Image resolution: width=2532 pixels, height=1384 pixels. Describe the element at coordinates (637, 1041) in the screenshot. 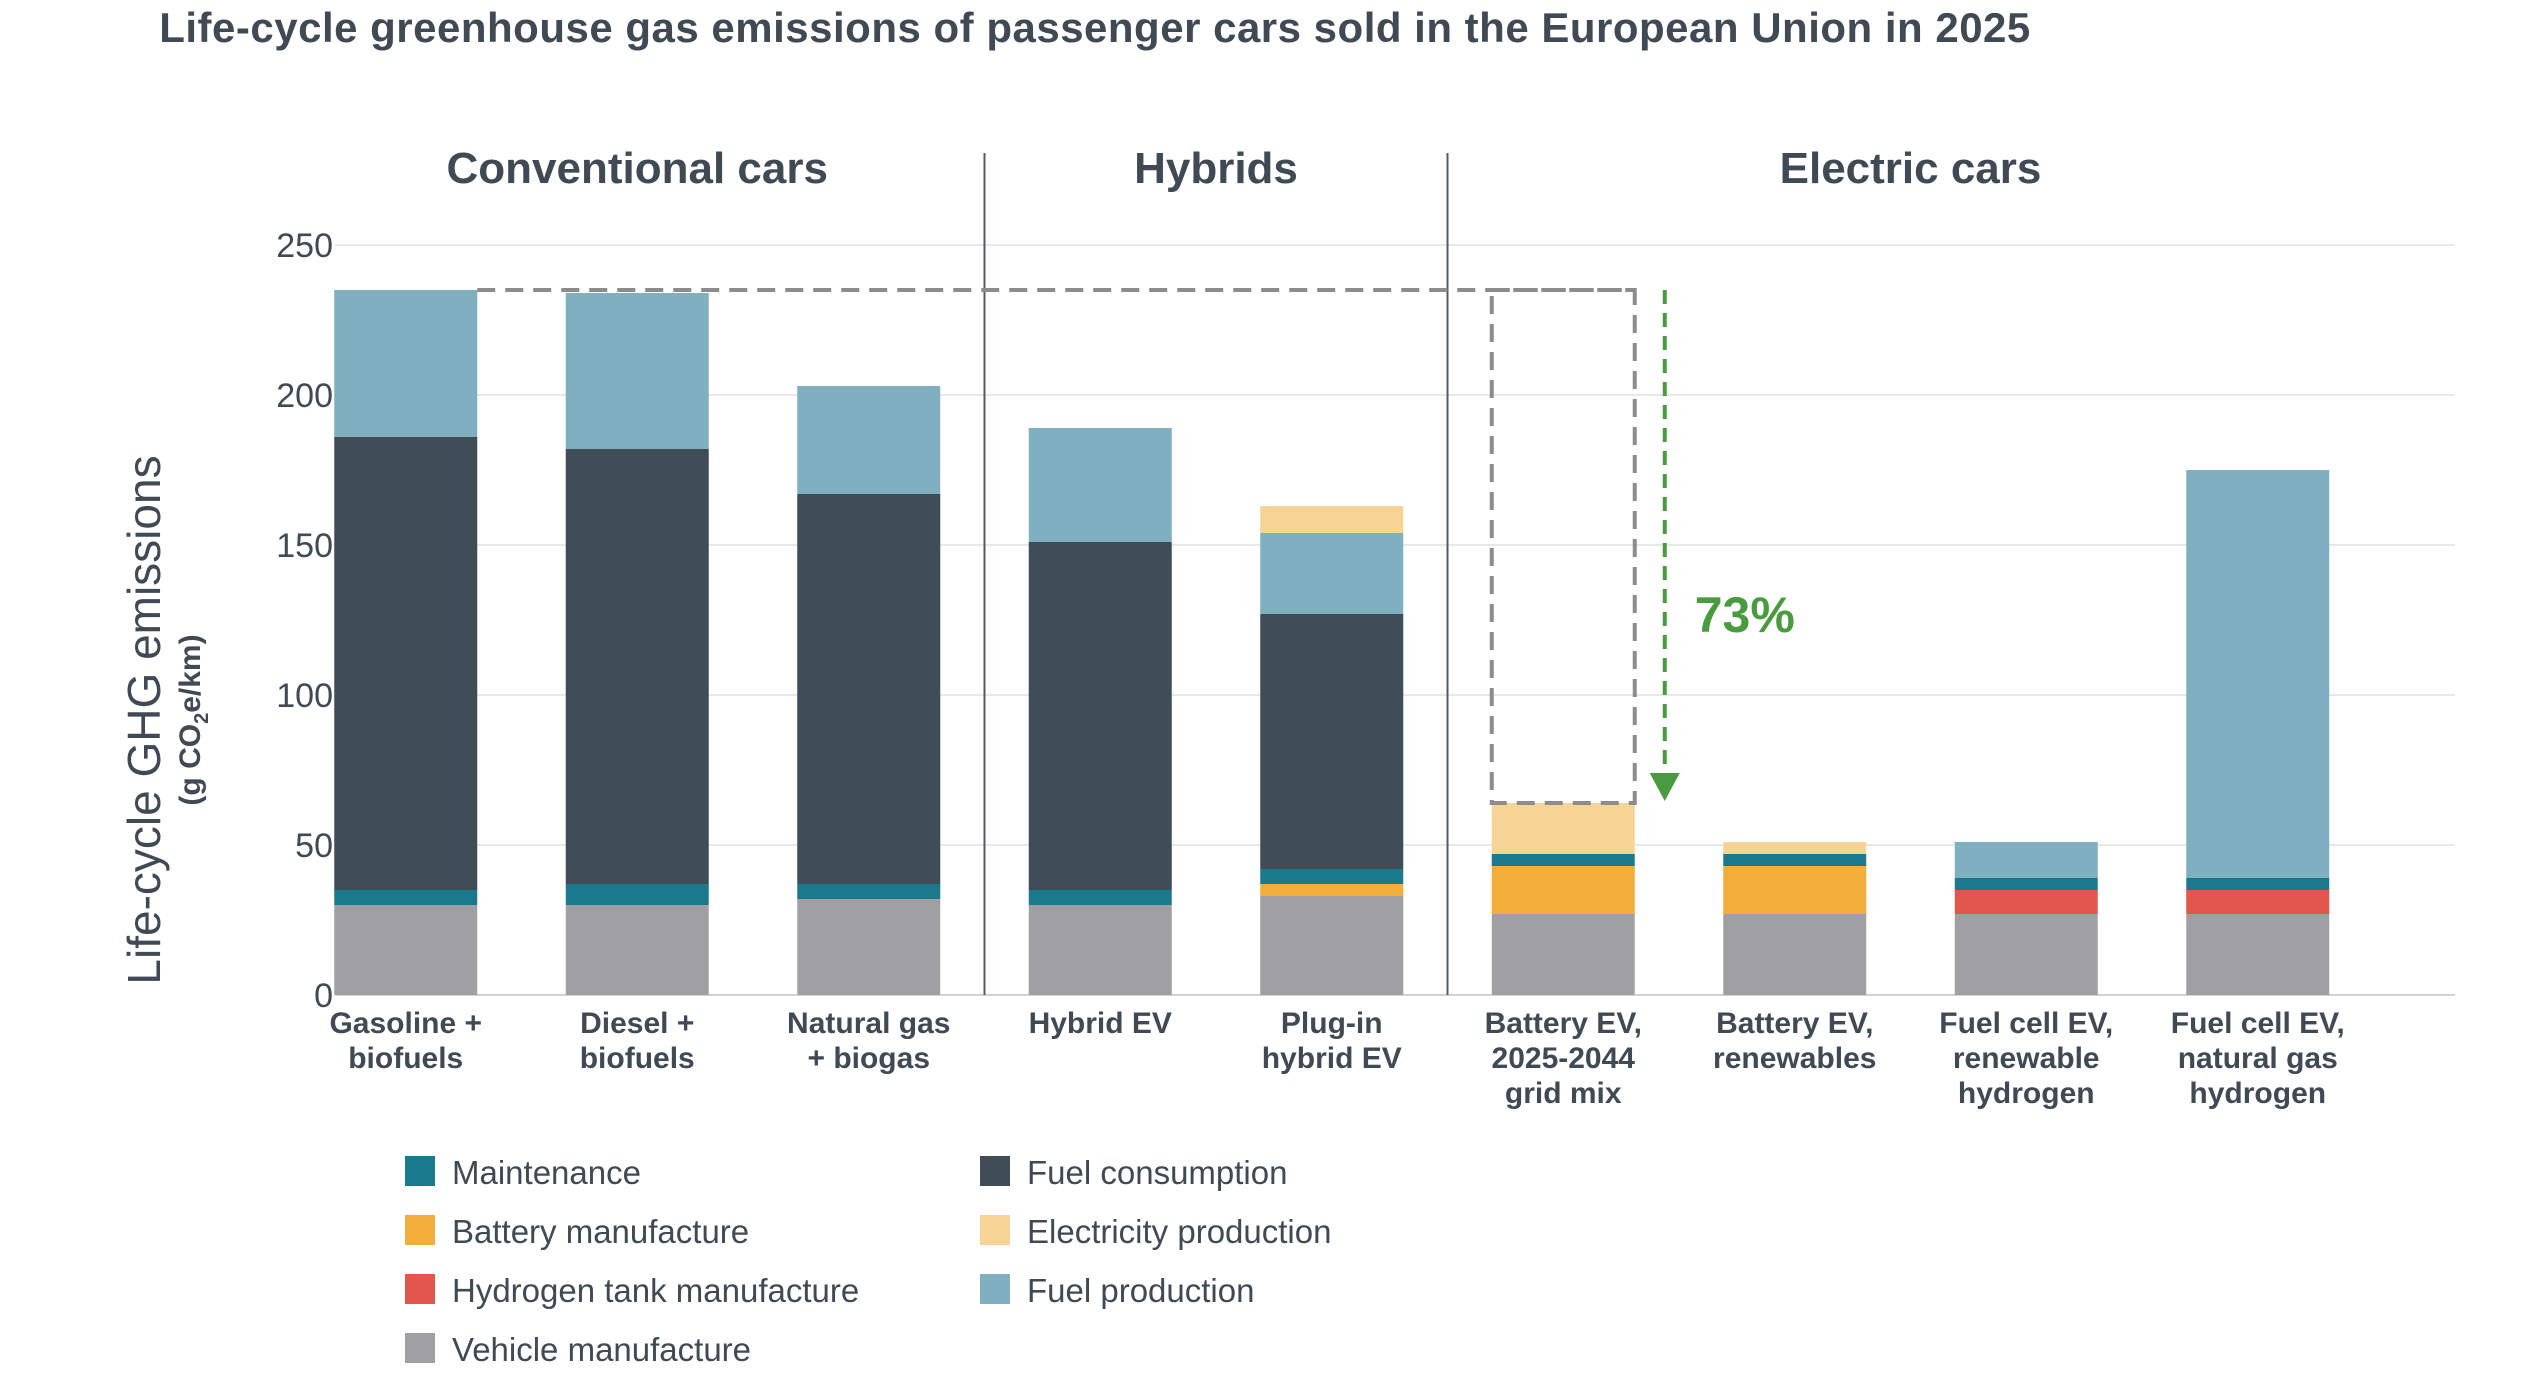

I see `category-label: Diesel + biofuels` at that location.